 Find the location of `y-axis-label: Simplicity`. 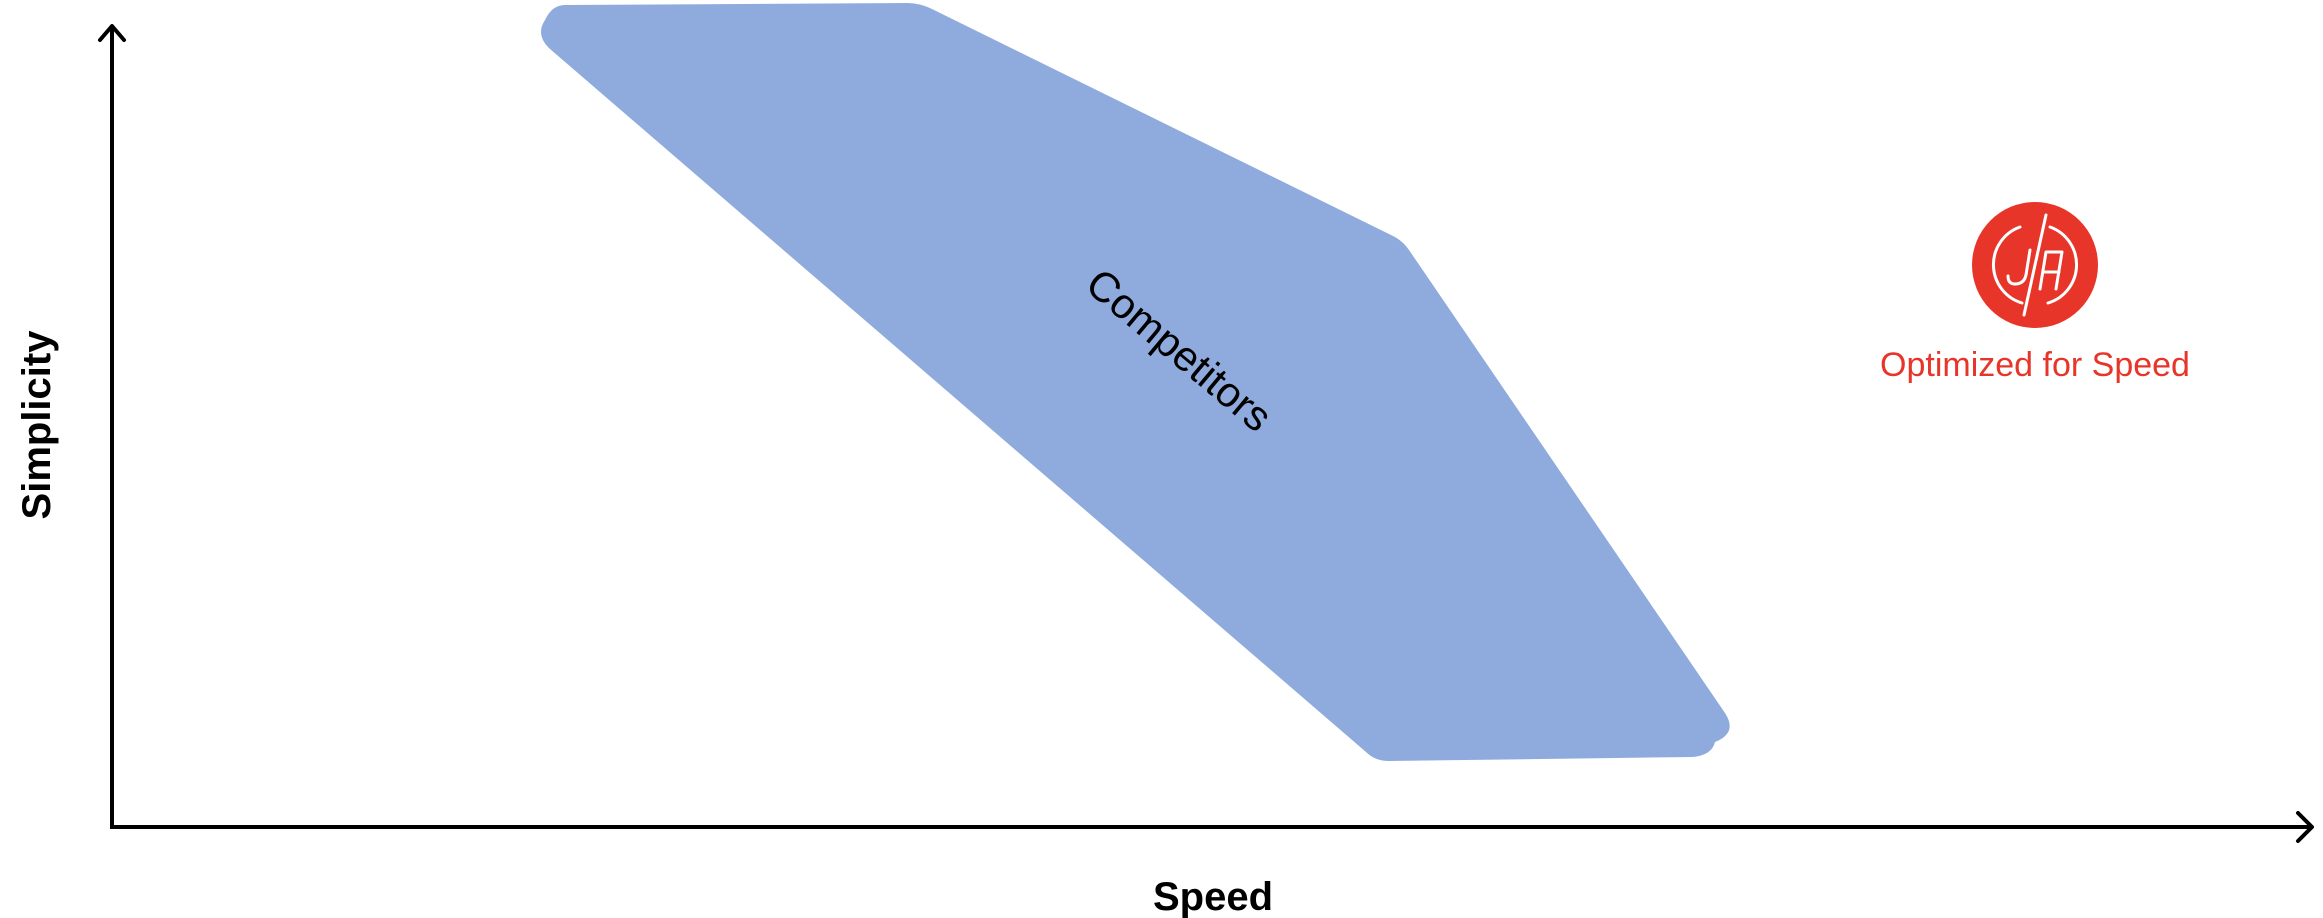

y-axis-label: Simplicity is located at coordinates (37, 425).